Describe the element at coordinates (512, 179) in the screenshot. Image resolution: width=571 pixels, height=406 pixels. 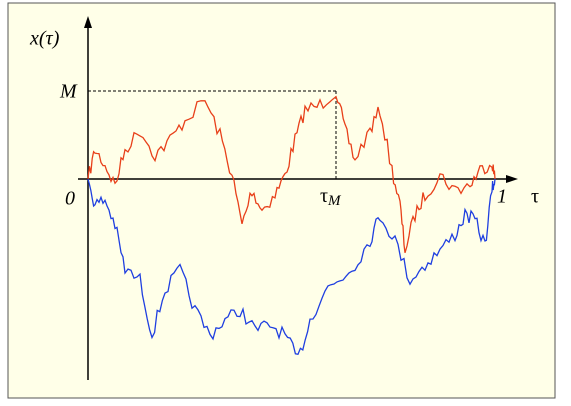
I see `x-axis-arrow` at that location.